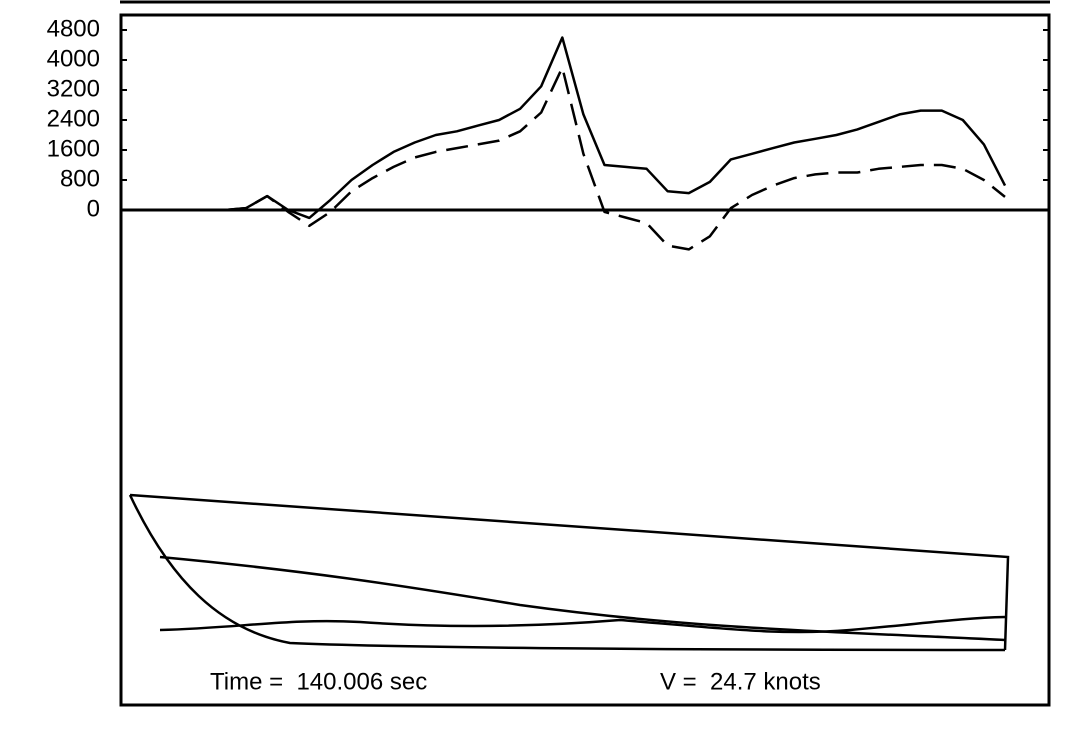 The width and height of the screenshot is (1066, 741). Describe the element at coordinates (582, 624) in the screenshot. I see `waterline` at that location.